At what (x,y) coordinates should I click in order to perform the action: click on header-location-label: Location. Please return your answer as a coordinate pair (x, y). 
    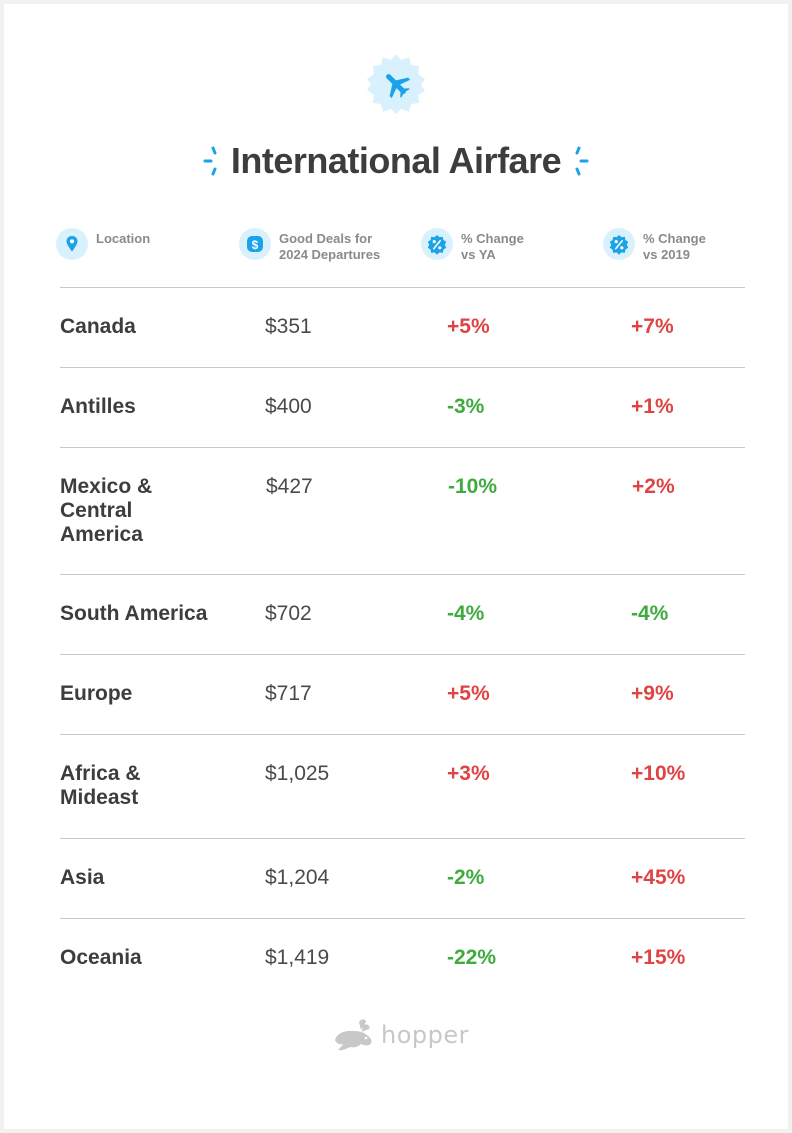
    Looking at the image, I should click on (123, 238).